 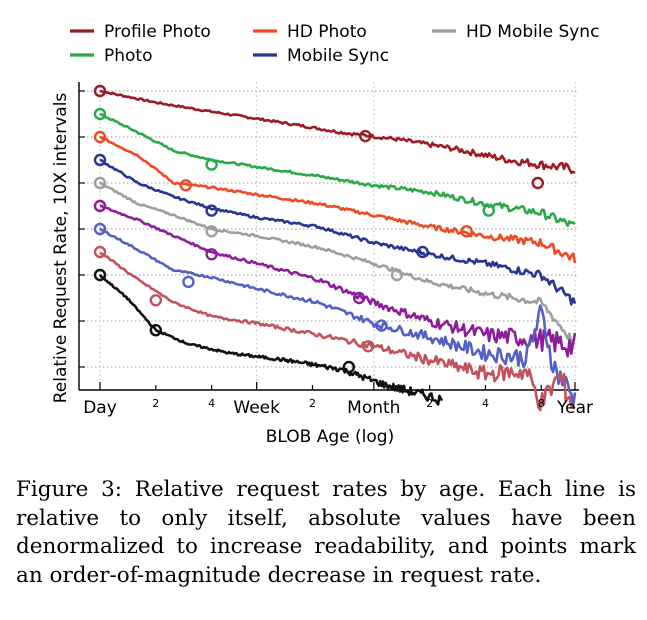 I want to click on x-tick-label: Day, so click(x=100, y=408).